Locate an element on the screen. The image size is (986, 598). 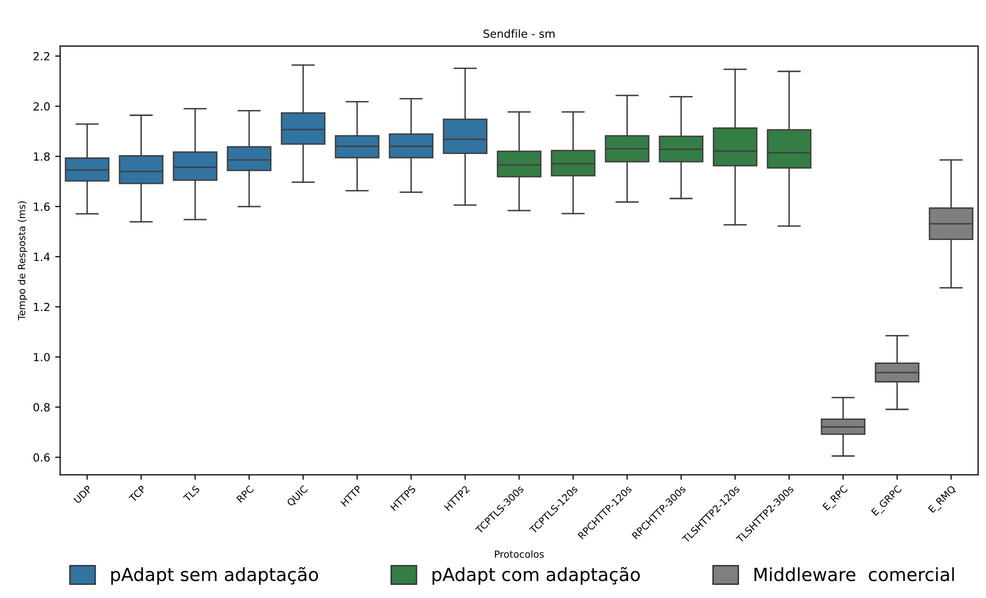
y-axis-title: Tempo de Resposta (ms) is located at coordinates (23, 260).